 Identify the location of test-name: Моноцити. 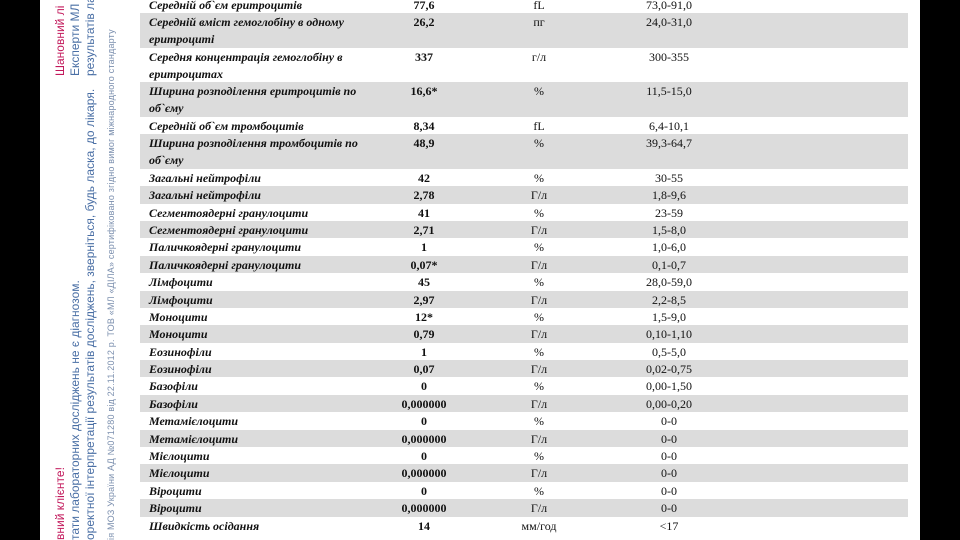
(178, 316).